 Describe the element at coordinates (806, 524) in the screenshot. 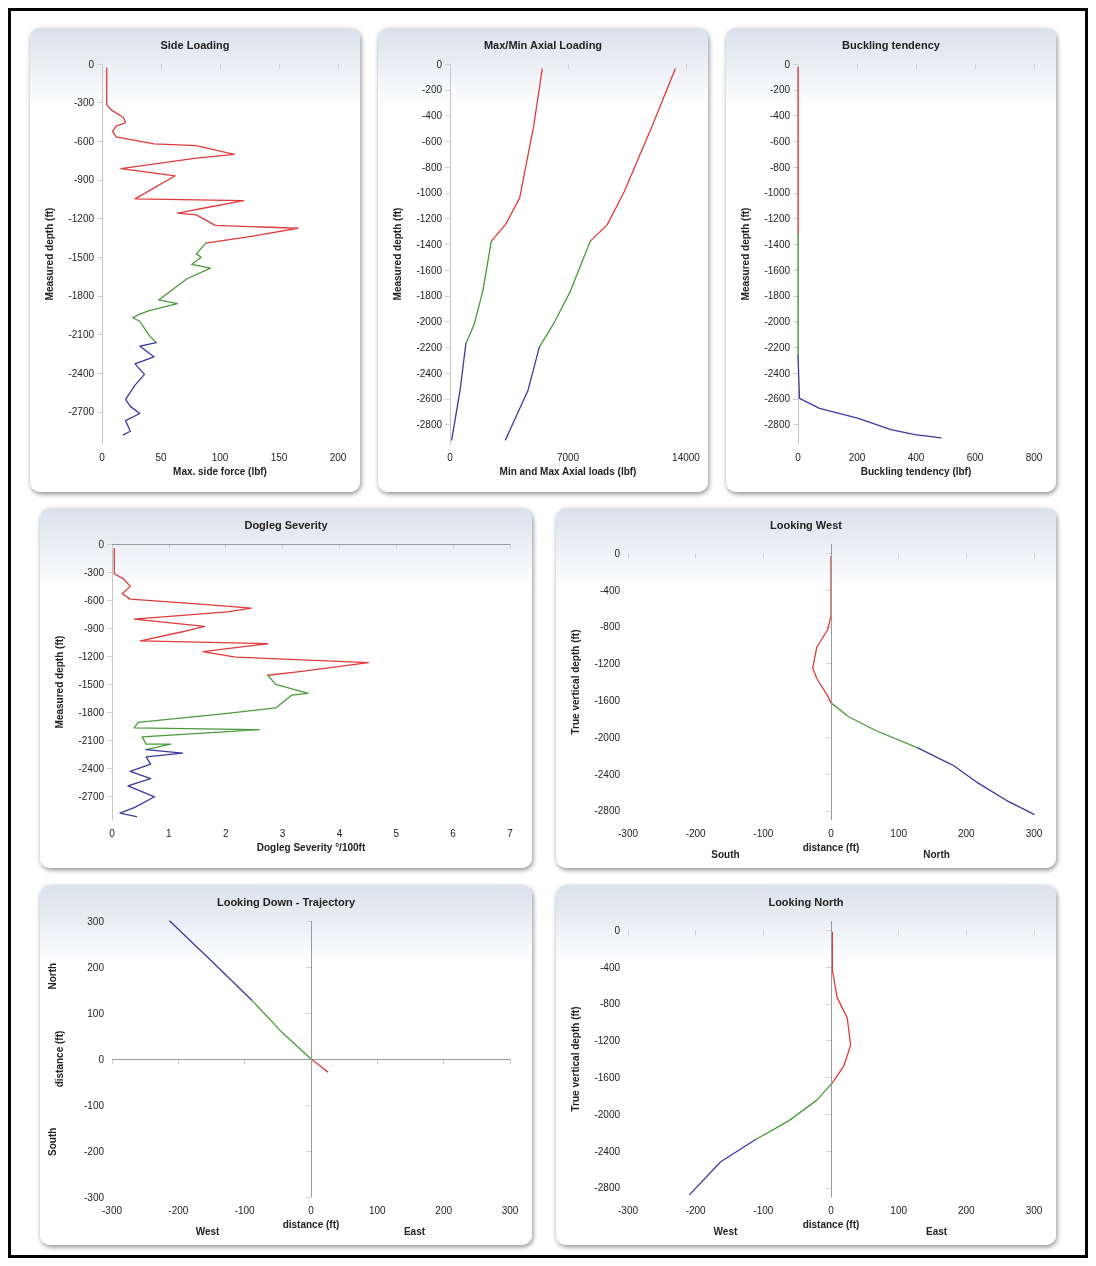

I see `chart-title: Looking West` at that location.